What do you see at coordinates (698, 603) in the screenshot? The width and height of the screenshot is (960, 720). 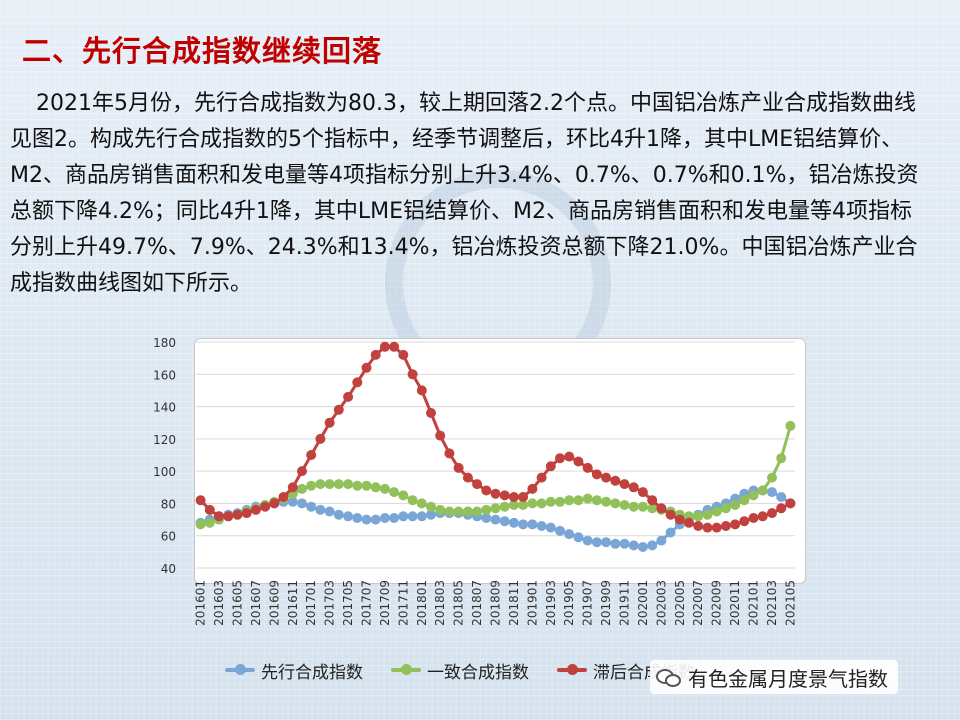 I see `x-tick-label: 202007` at bounding box center [698, 603].